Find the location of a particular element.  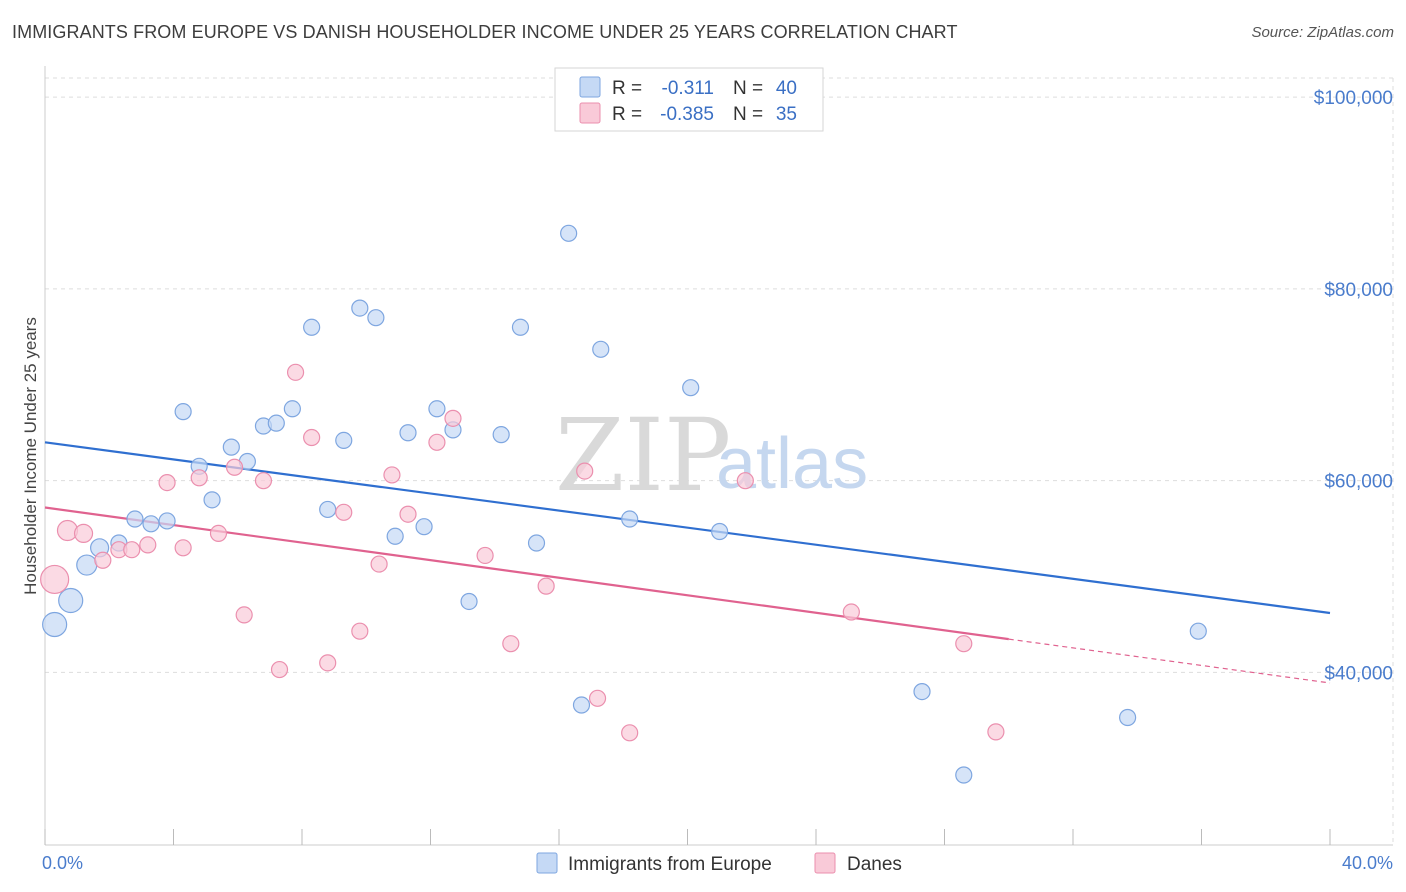

legend-n-value-blue: 40 is located at coordinates (786, 88).